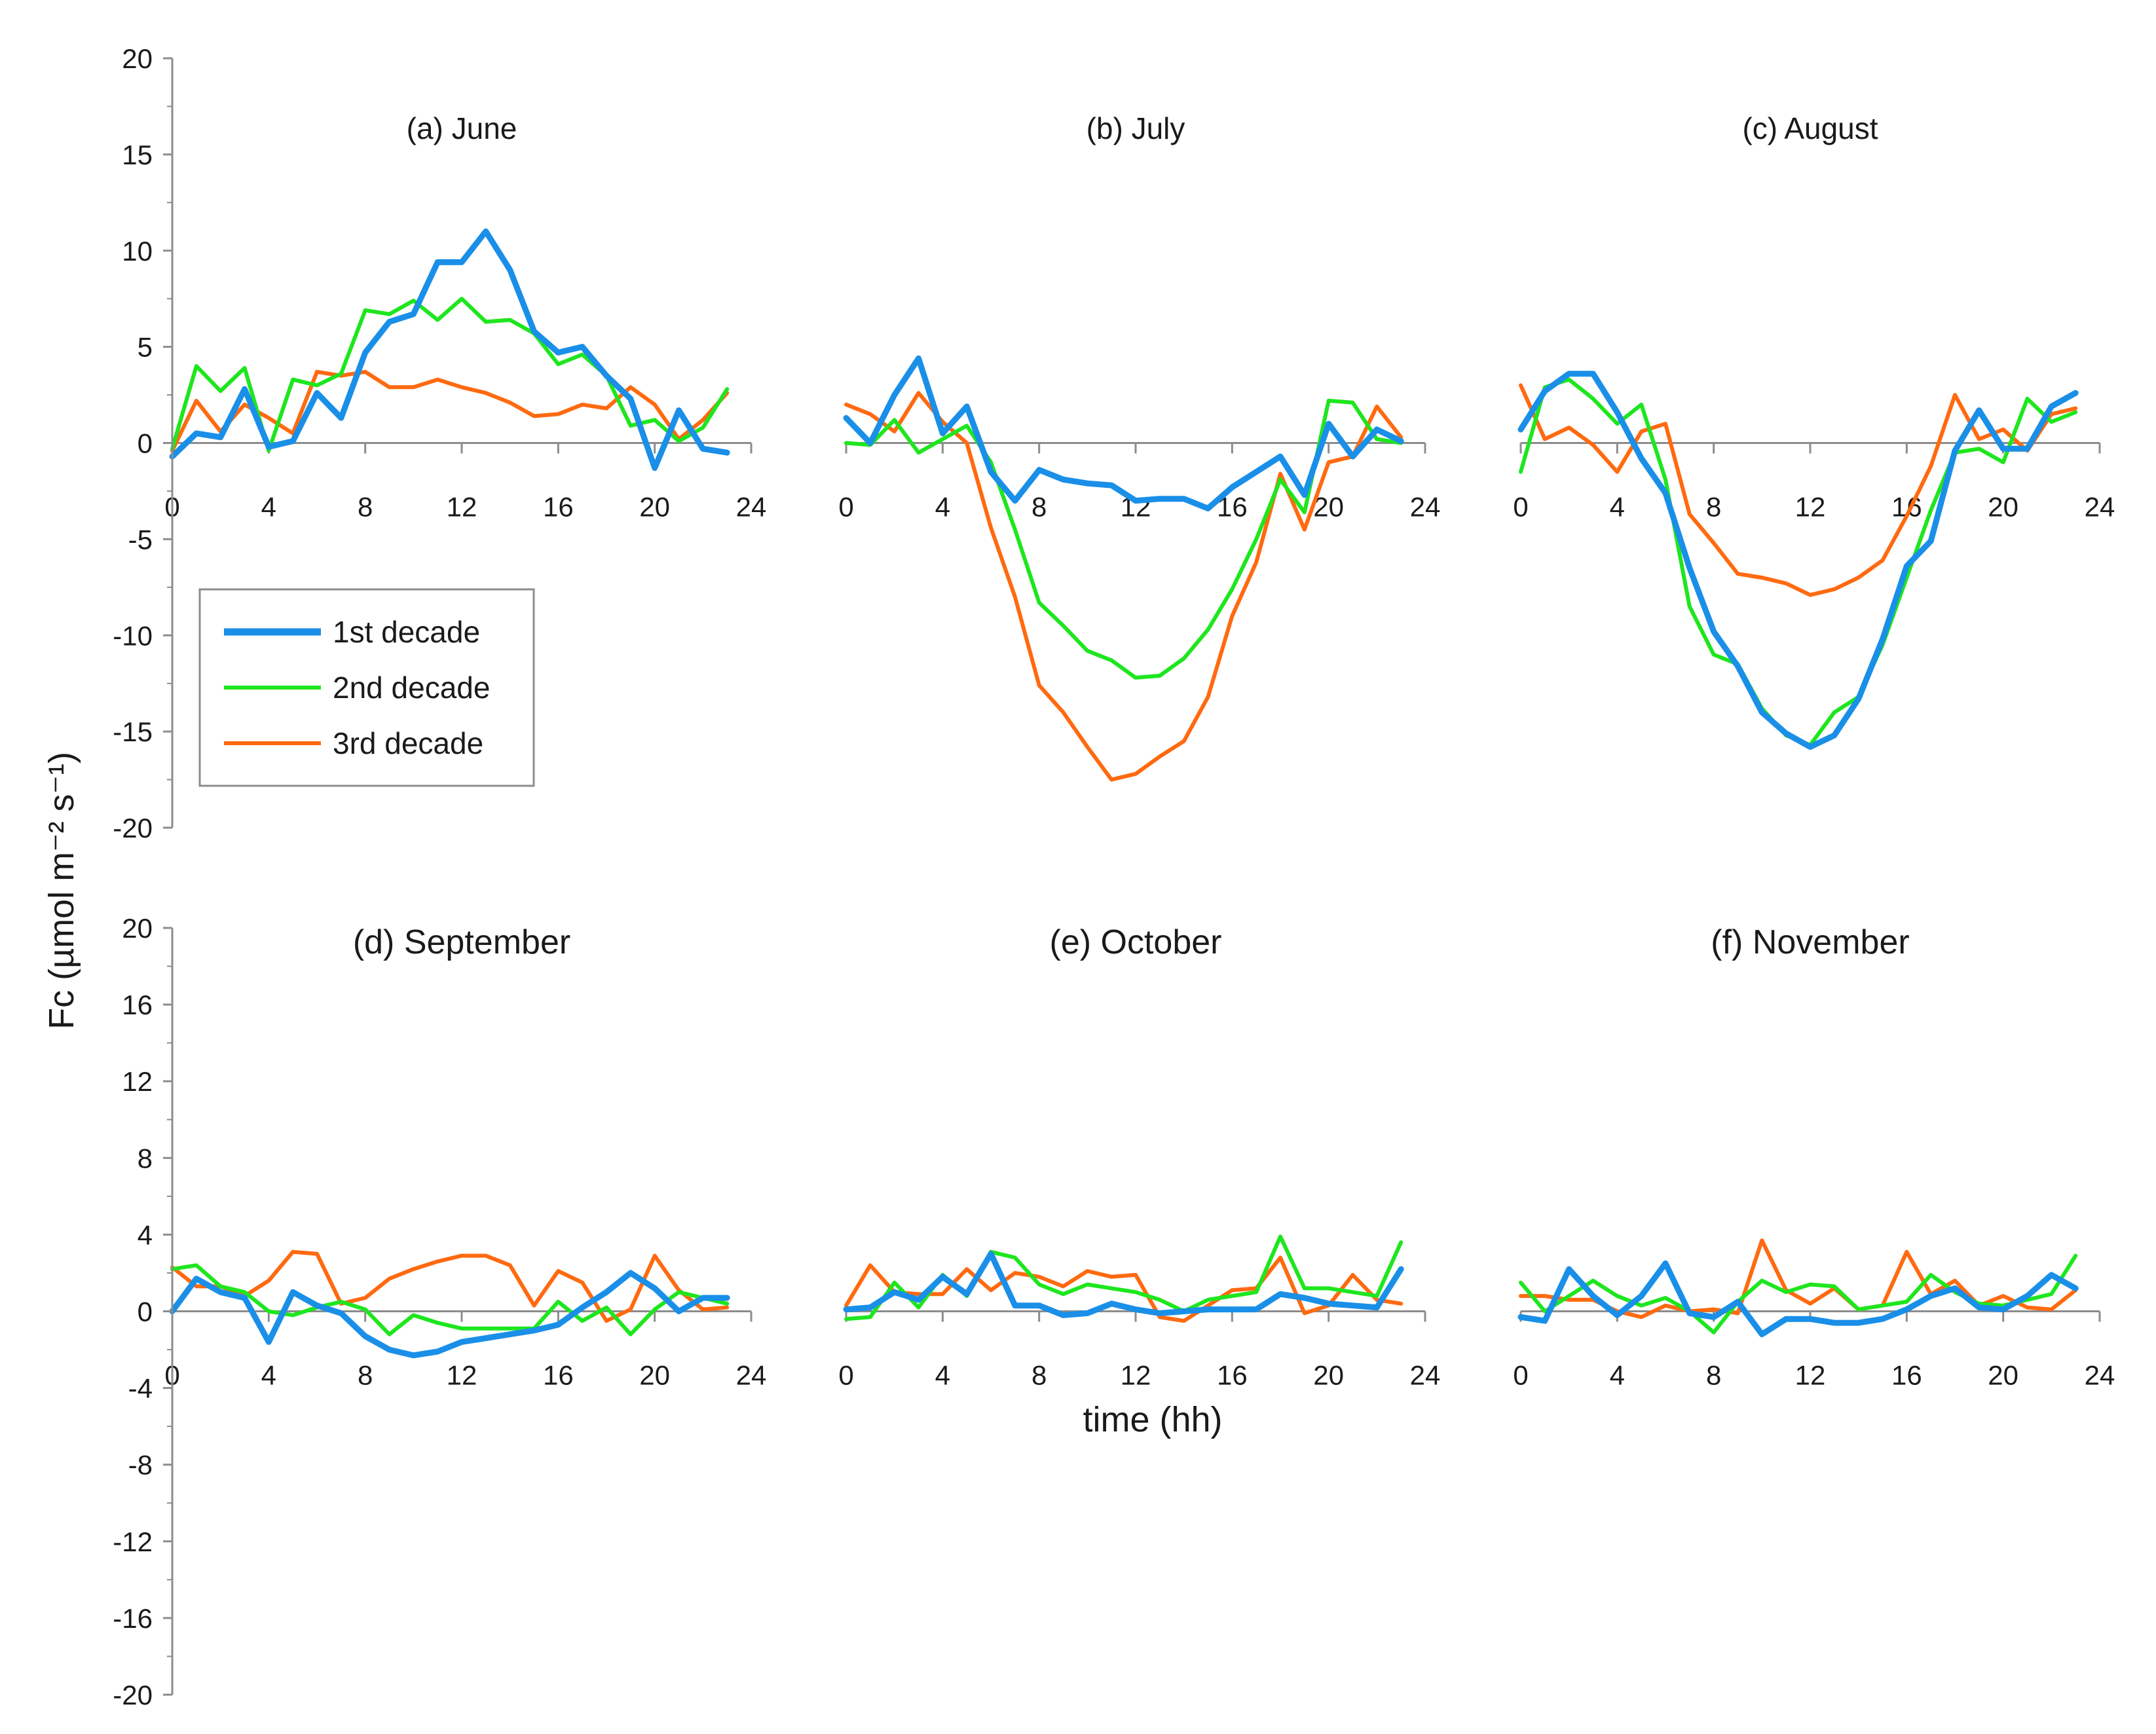 This screenshot has height=1734, width=2156. What do you see at coordinates (137, 251) in the screenshot?
I see `y-tick-label: 10` at bounding box center [137, 251].